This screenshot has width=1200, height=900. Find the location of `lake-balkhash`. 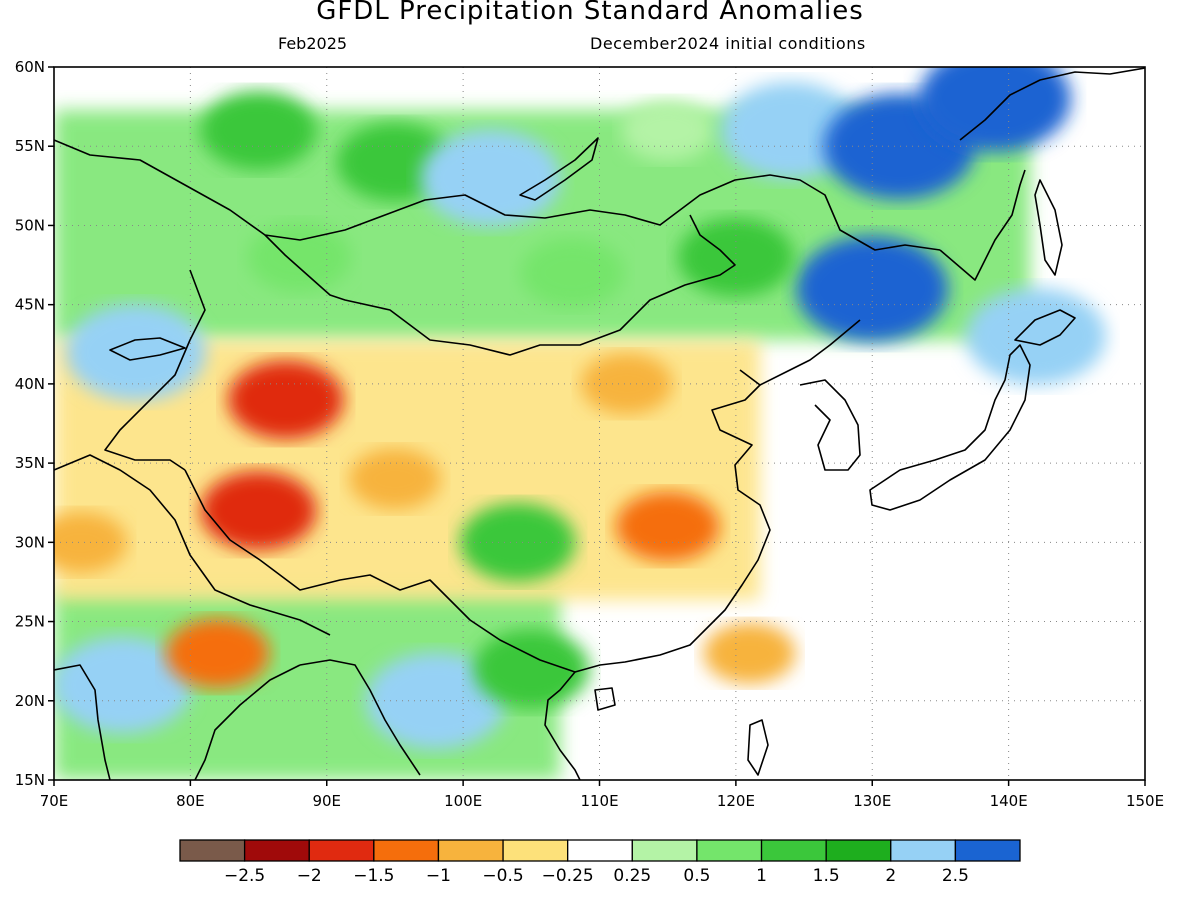

lake-balkhash is located at coordinates (147, 349).